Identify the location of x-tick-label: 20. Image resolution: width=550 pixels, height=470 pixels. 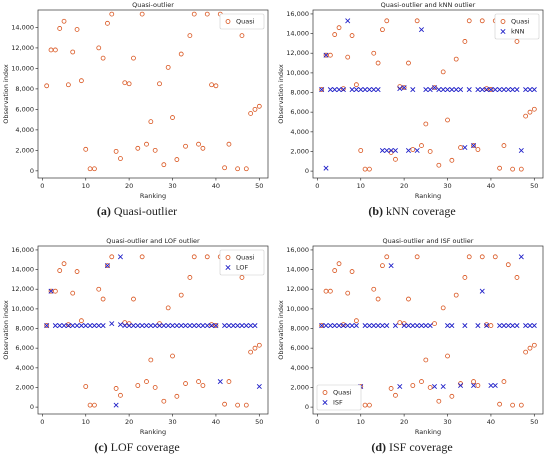
(129, 422).